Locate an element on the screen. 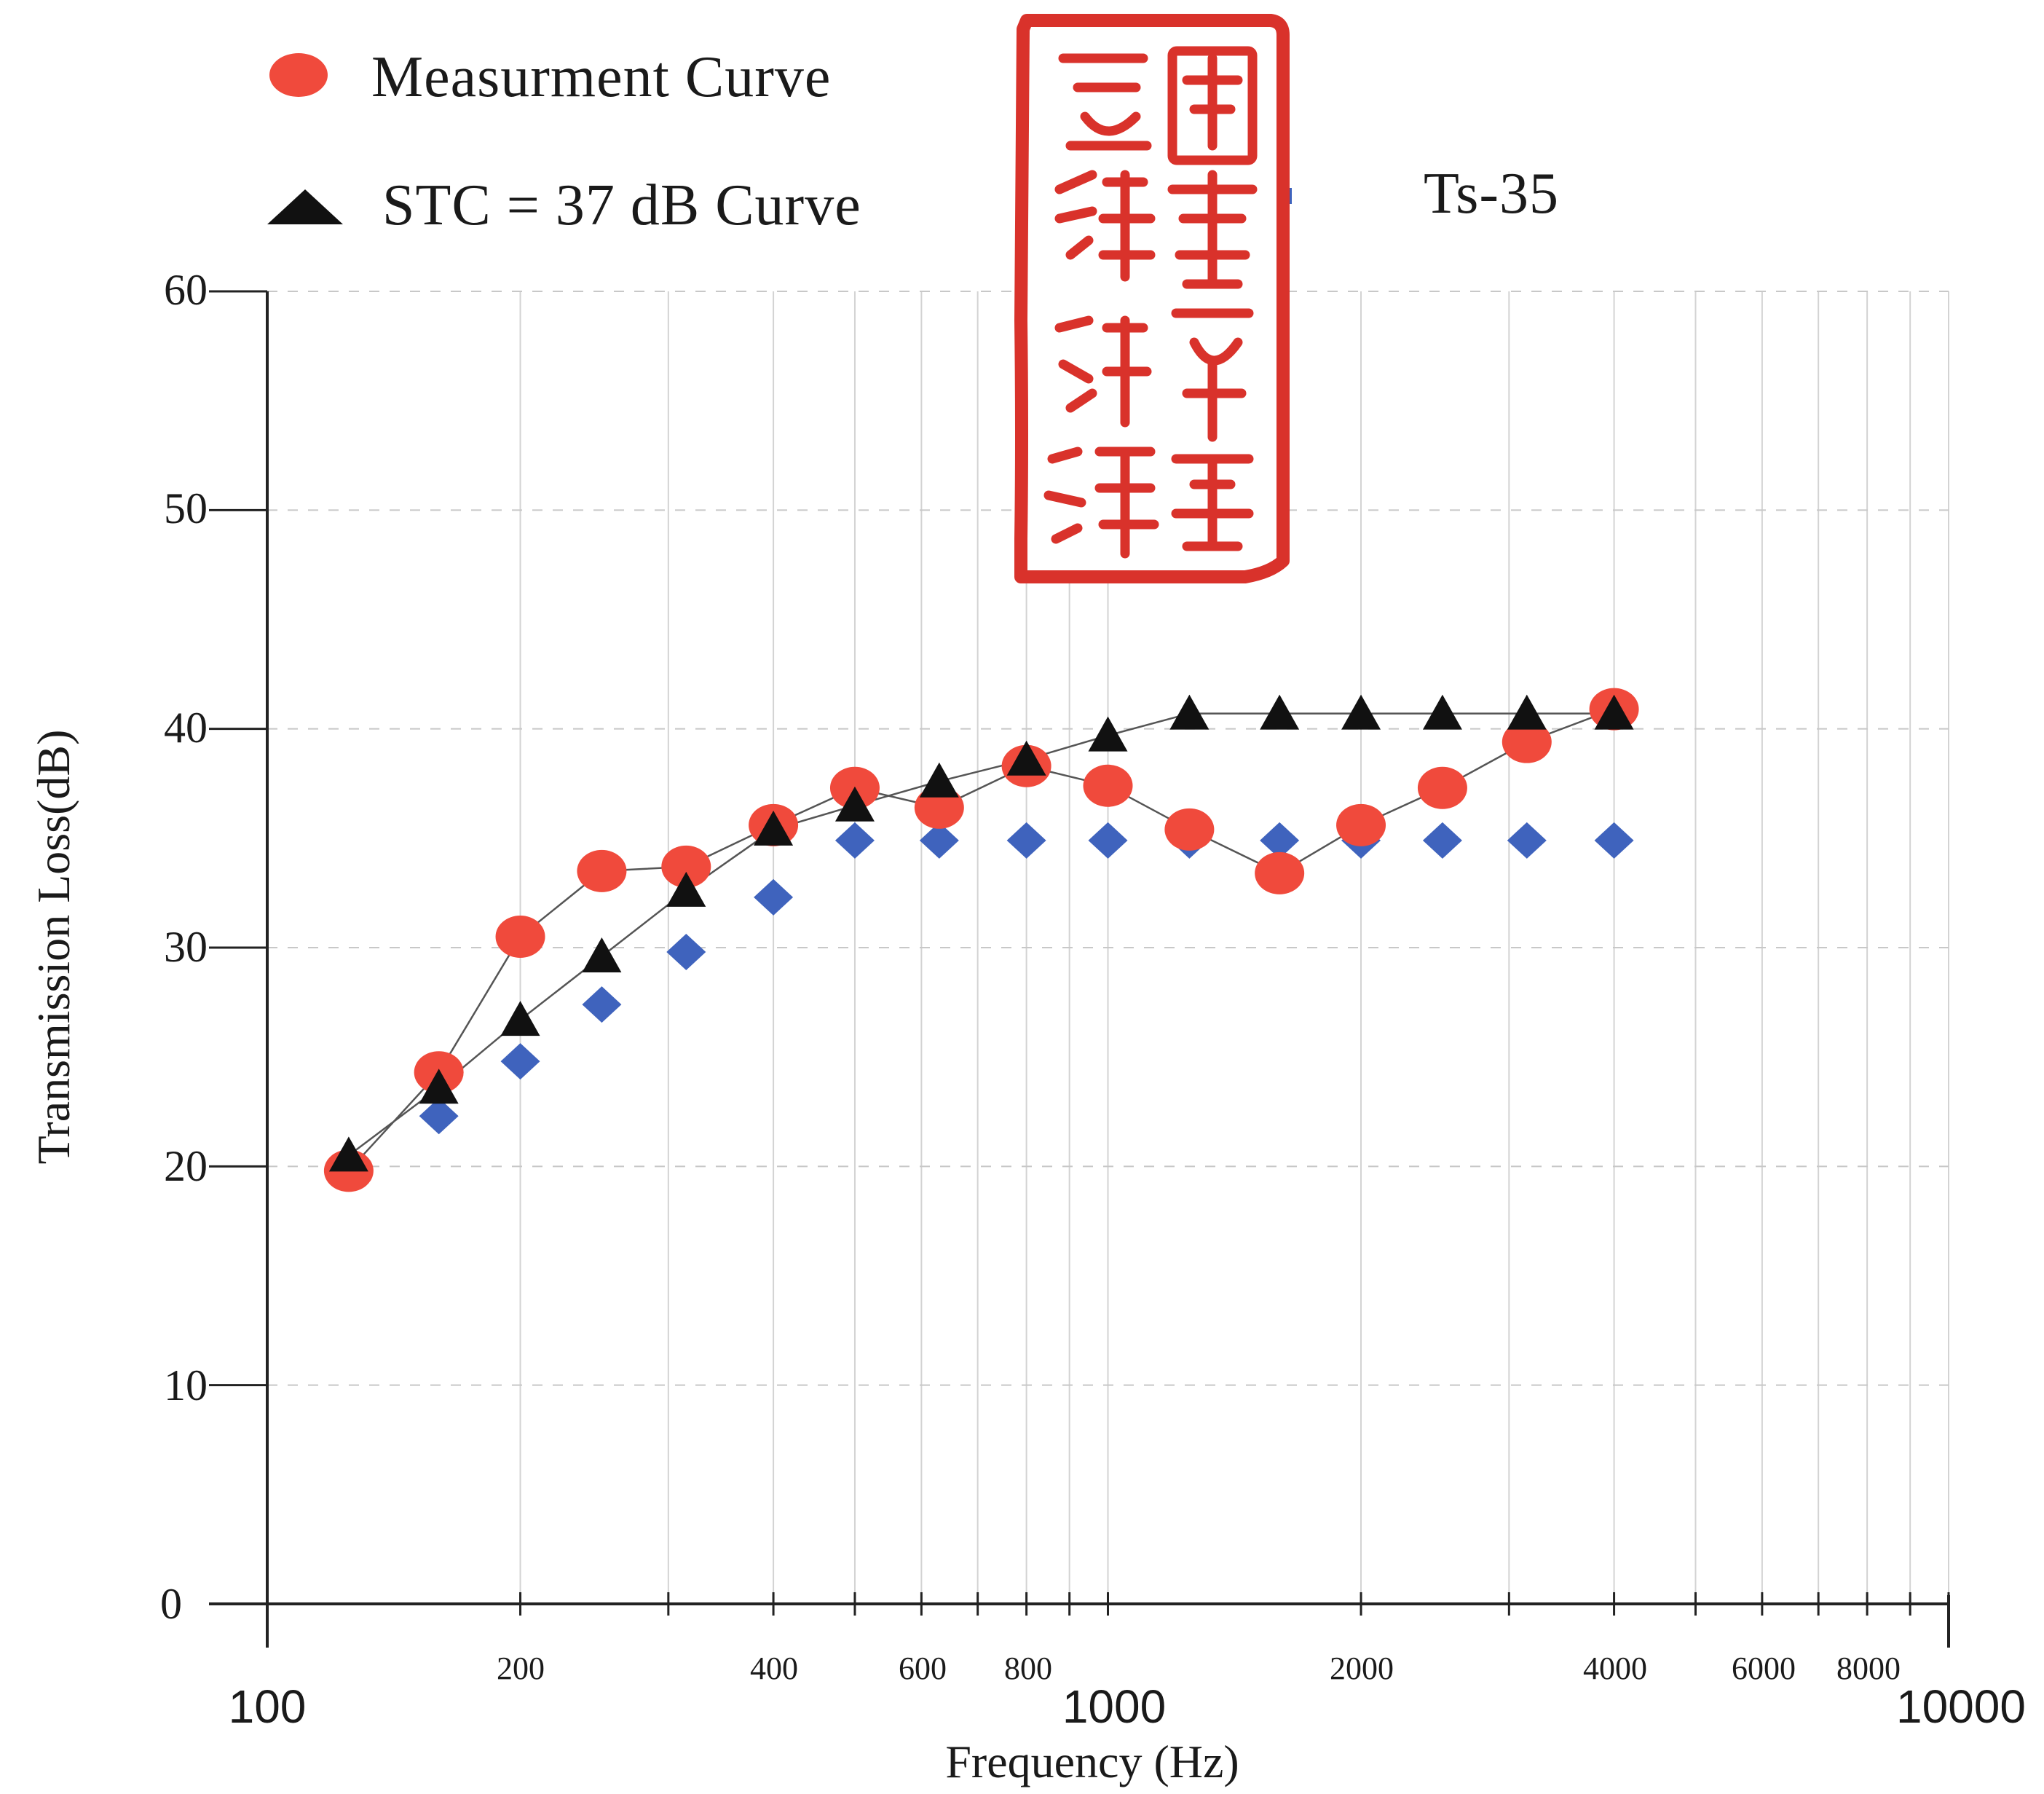  x-tick-label-4000: 4000 is located at coordinates (1615, 1668).